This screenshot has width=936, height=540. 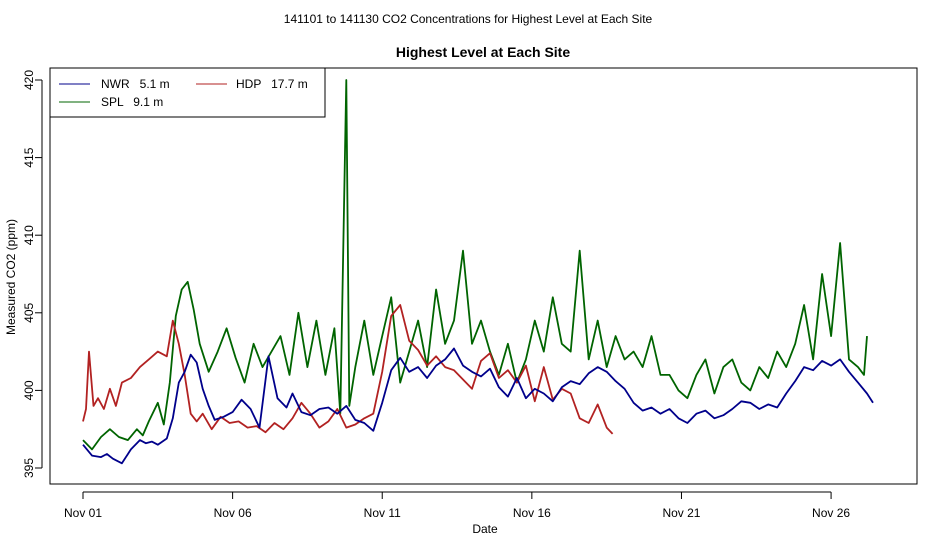 I want to click on legend-box, so click(x=187, y=92).